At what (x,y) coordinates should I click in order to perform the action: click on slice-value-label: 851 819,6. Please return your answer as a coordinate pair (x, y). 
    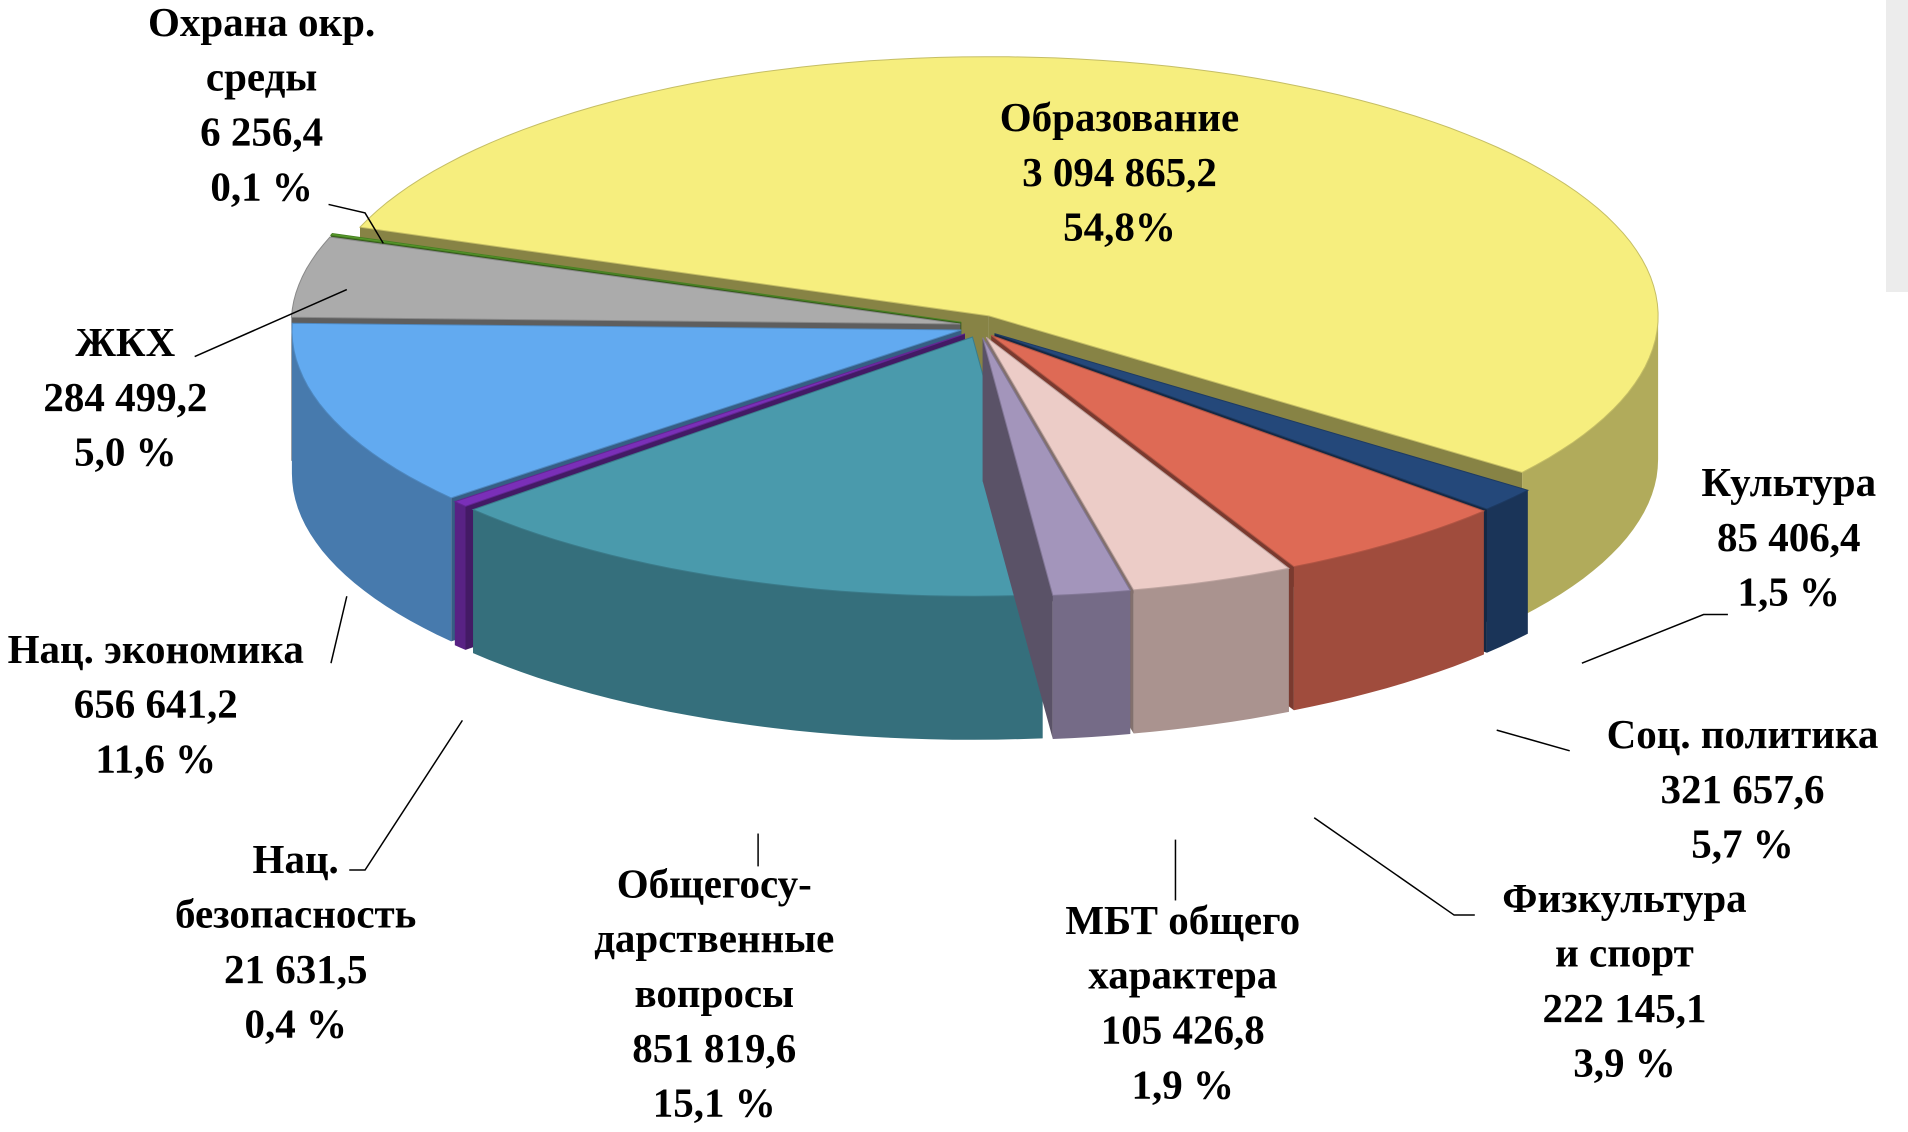
    Looking at the image, I should click on (714, 1048).